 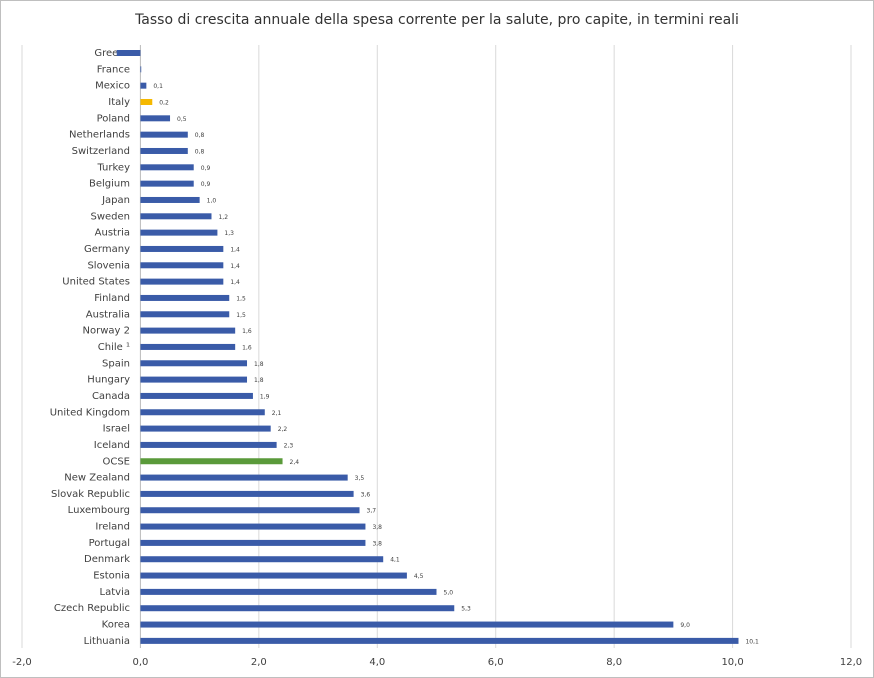 What do you see at coordinates (111, 576) in the screenshot?
I see `y-tick-label: Estonia` at bounding box center [111, 576].